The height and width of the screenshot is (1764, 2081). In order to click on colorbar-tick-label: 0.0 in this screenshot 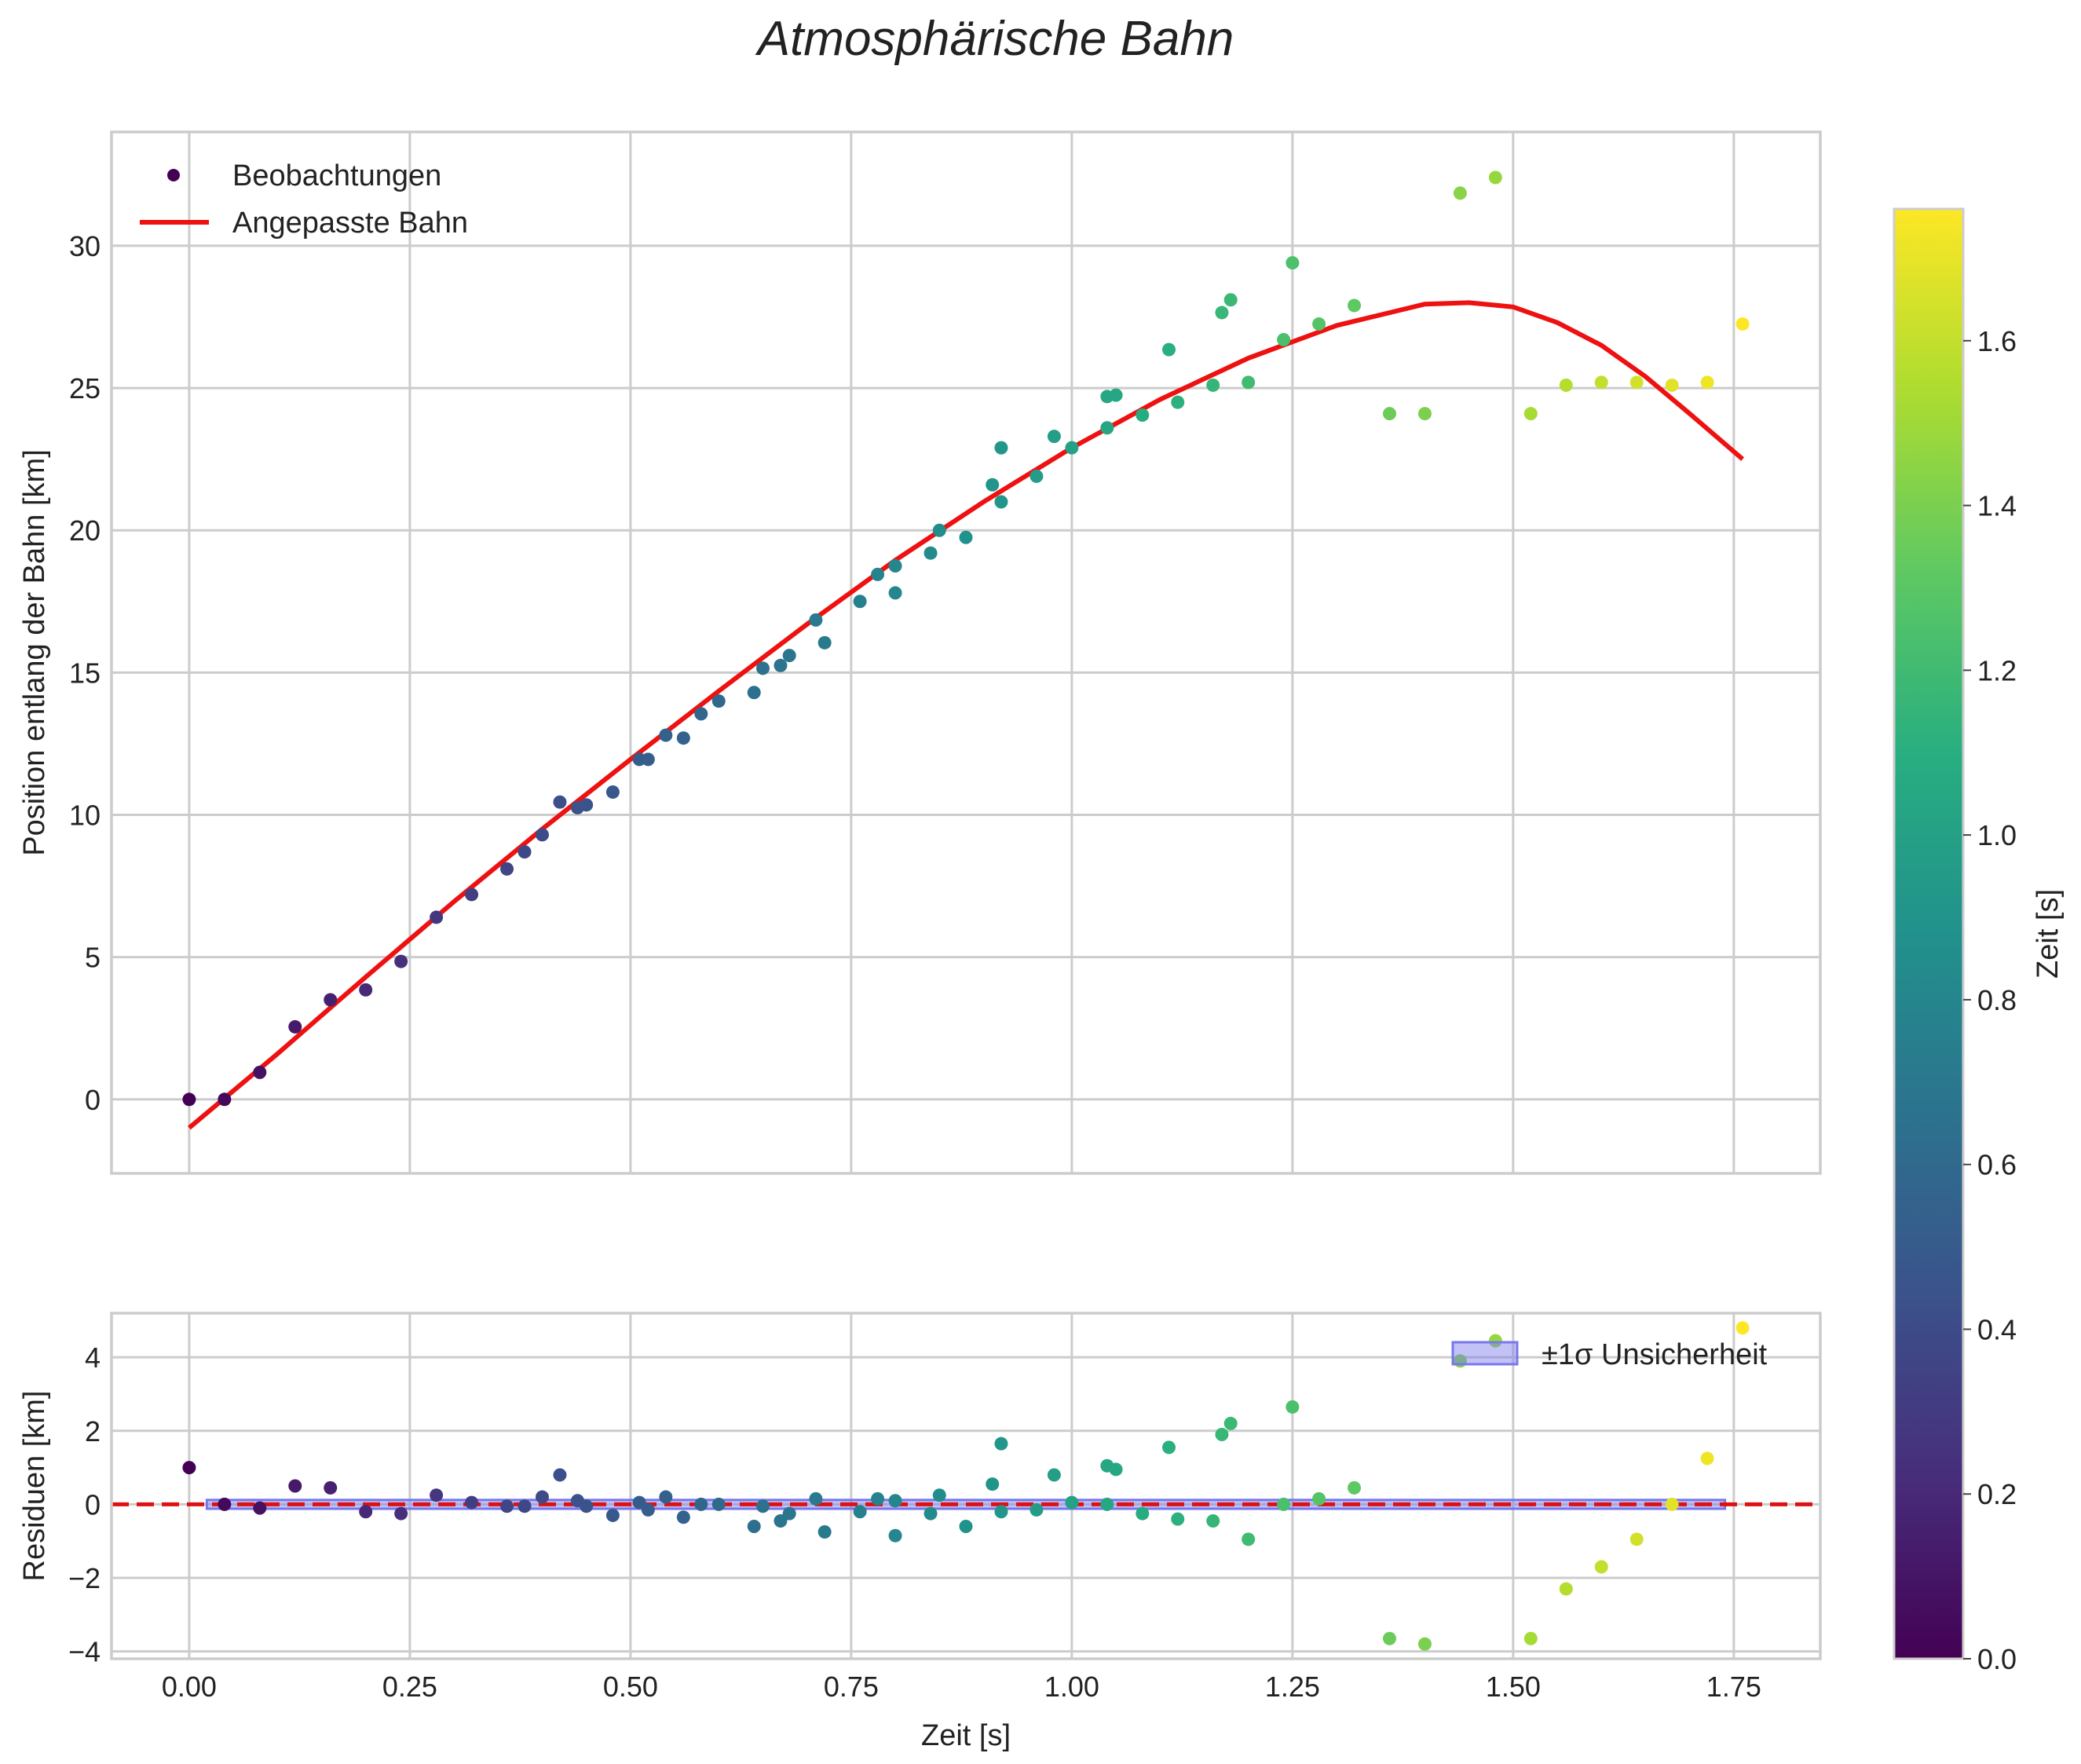, I will do `click(1997, 1659)`.